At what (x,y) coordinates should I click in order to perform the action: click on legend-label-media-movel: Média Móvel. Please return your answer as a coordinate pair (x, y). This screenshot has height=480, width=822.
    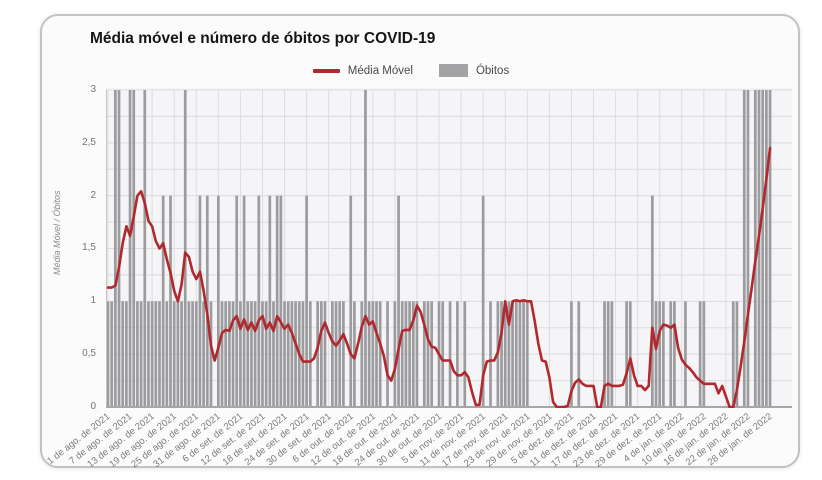
    Looking at the image, I should click on (380, 70).